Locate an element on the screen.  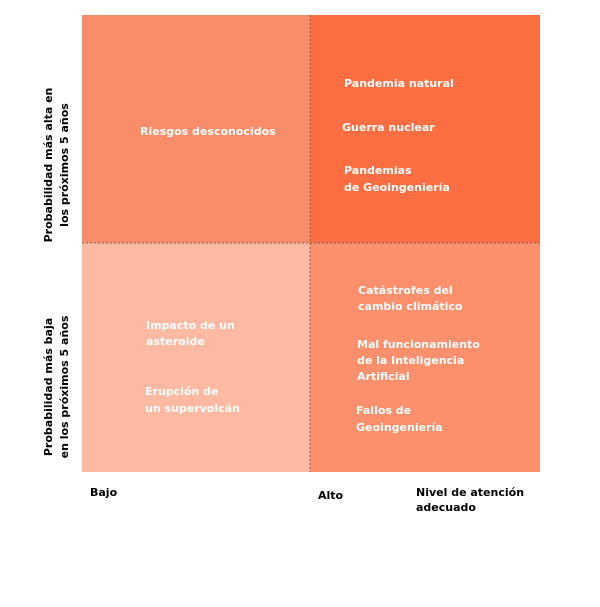
risk-item: asteroide is located at coordinates (175, 341).